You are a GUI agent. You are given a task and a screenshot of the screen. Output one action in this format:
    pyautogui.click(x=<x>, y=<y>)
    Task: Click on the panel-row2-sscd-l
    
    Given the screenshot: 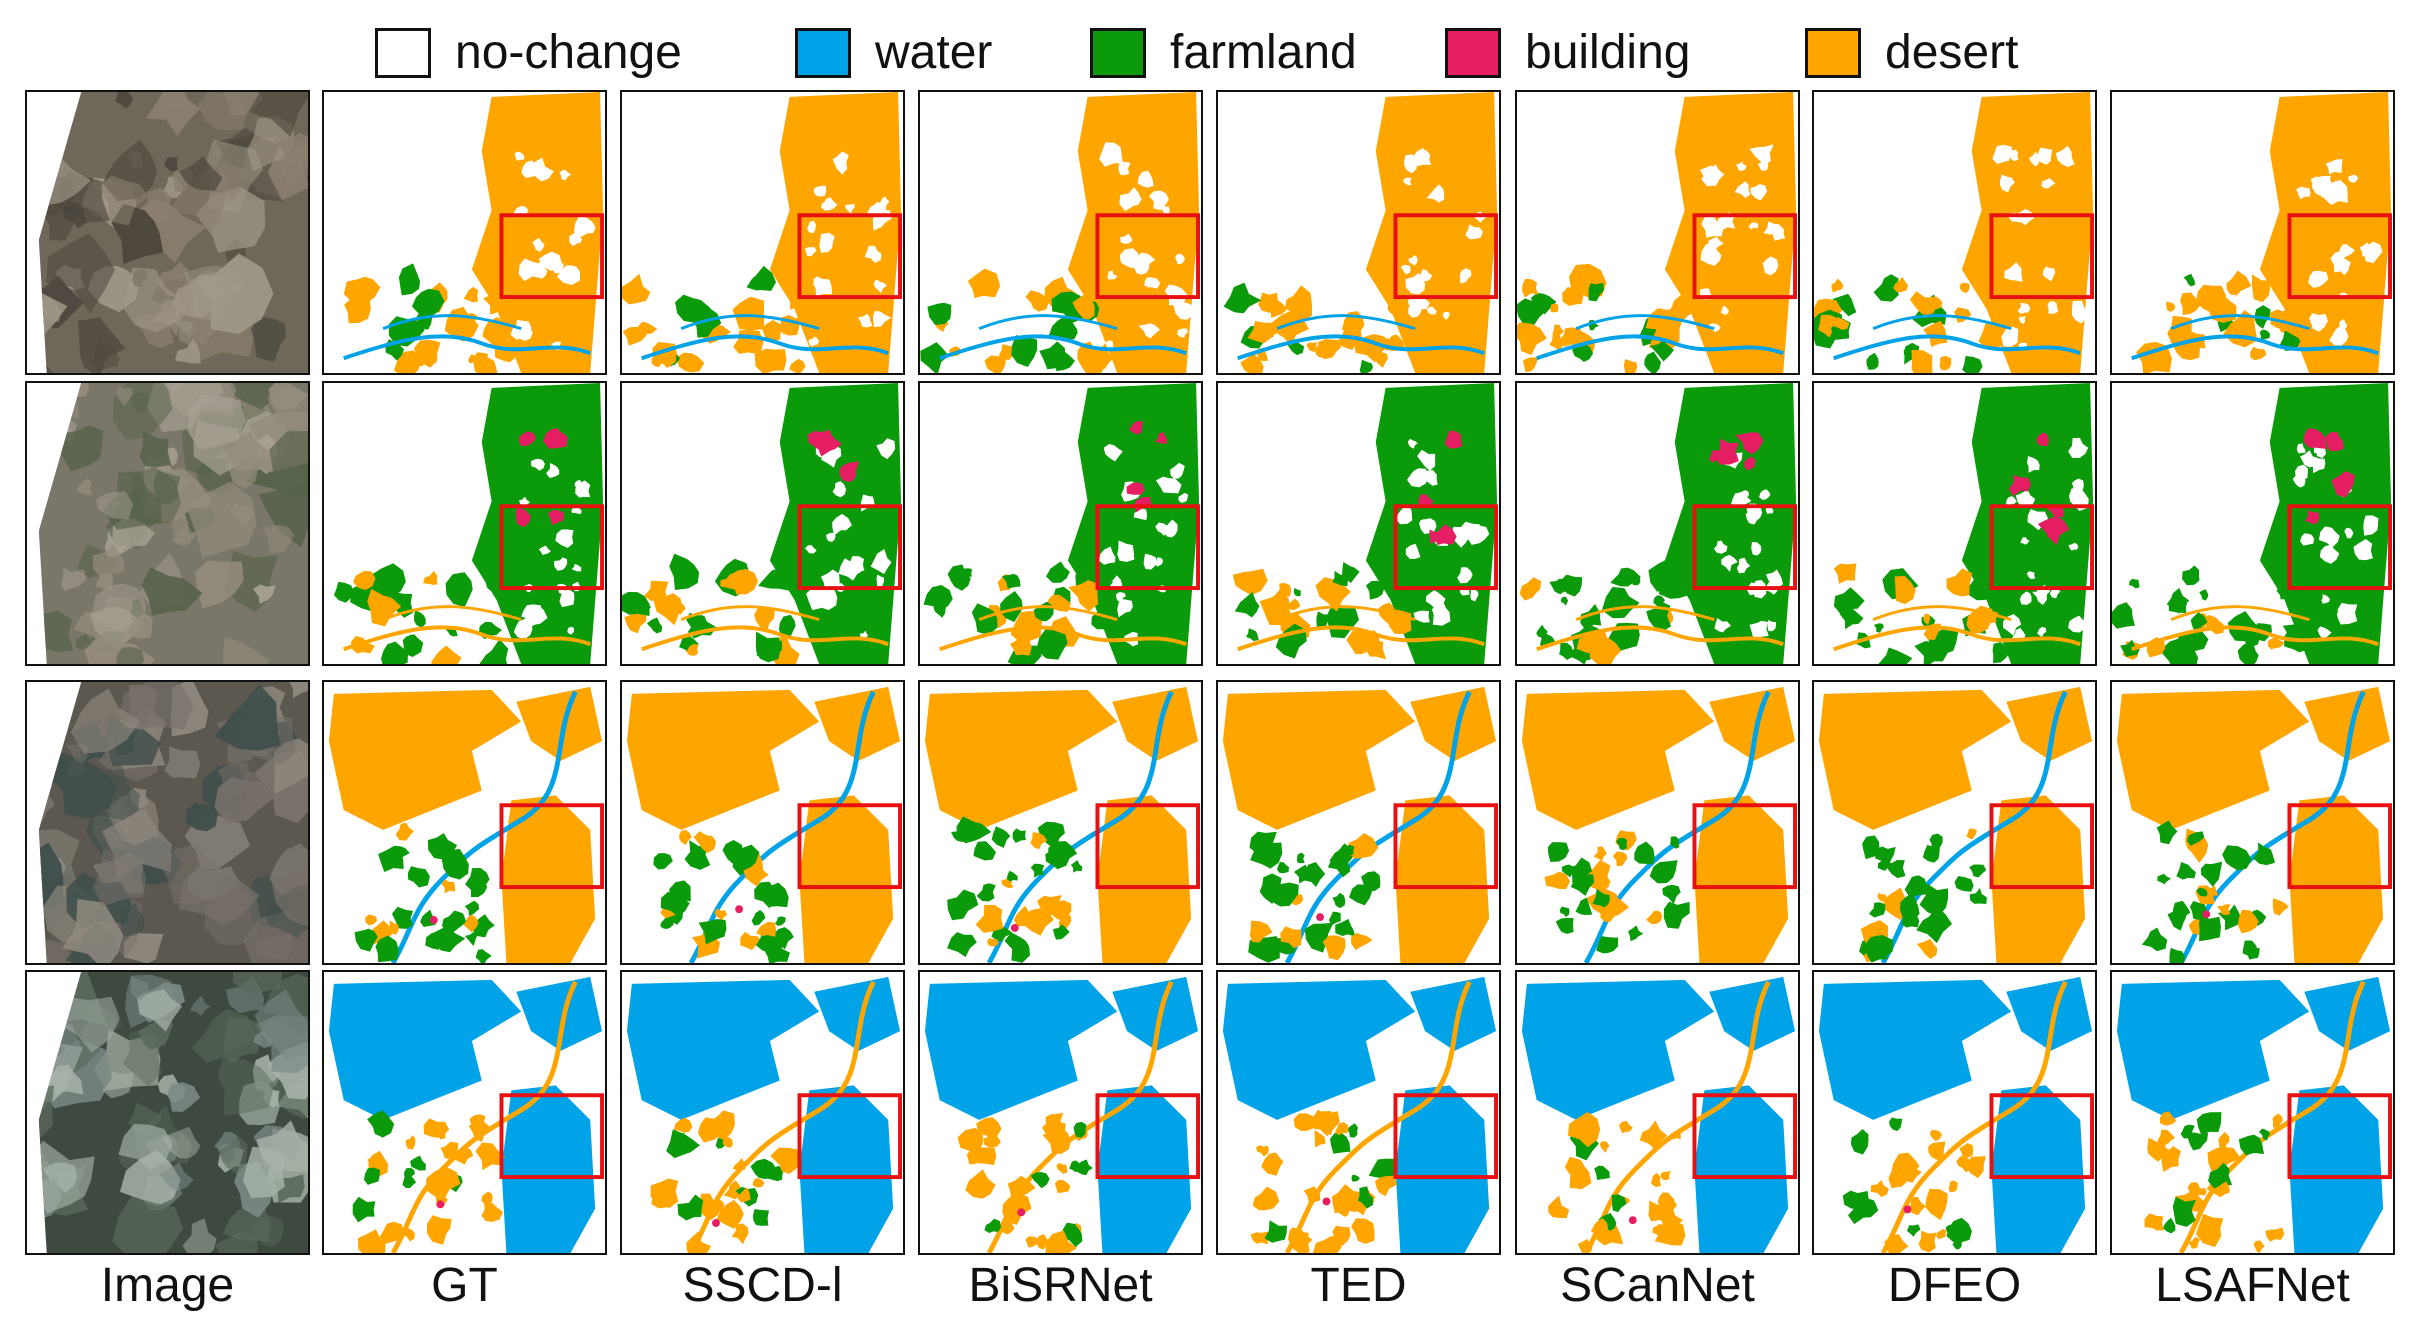 What is the action you would take?
    pyautogui.click(x=762, y=523)
    